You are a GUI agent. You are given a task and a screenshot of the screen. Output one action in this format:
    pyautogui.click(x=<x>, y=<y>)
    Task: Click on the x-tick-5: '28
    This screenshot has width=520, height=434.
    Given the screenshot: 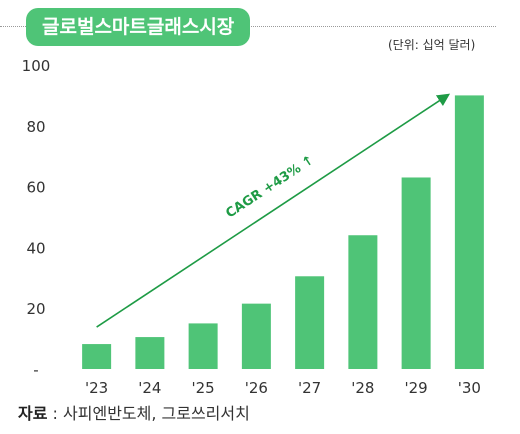 What is the action you would take?
    pyautogui.click(x=362, y=388)
    